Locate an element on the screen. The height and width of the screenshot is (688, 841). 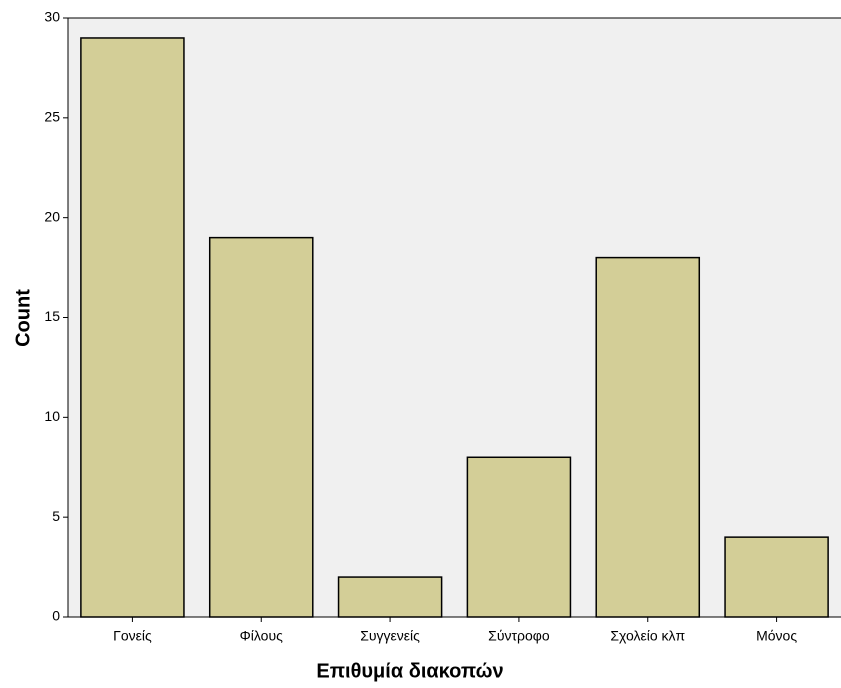
y-tick-label: 20 is located at coordinates (52, 216).